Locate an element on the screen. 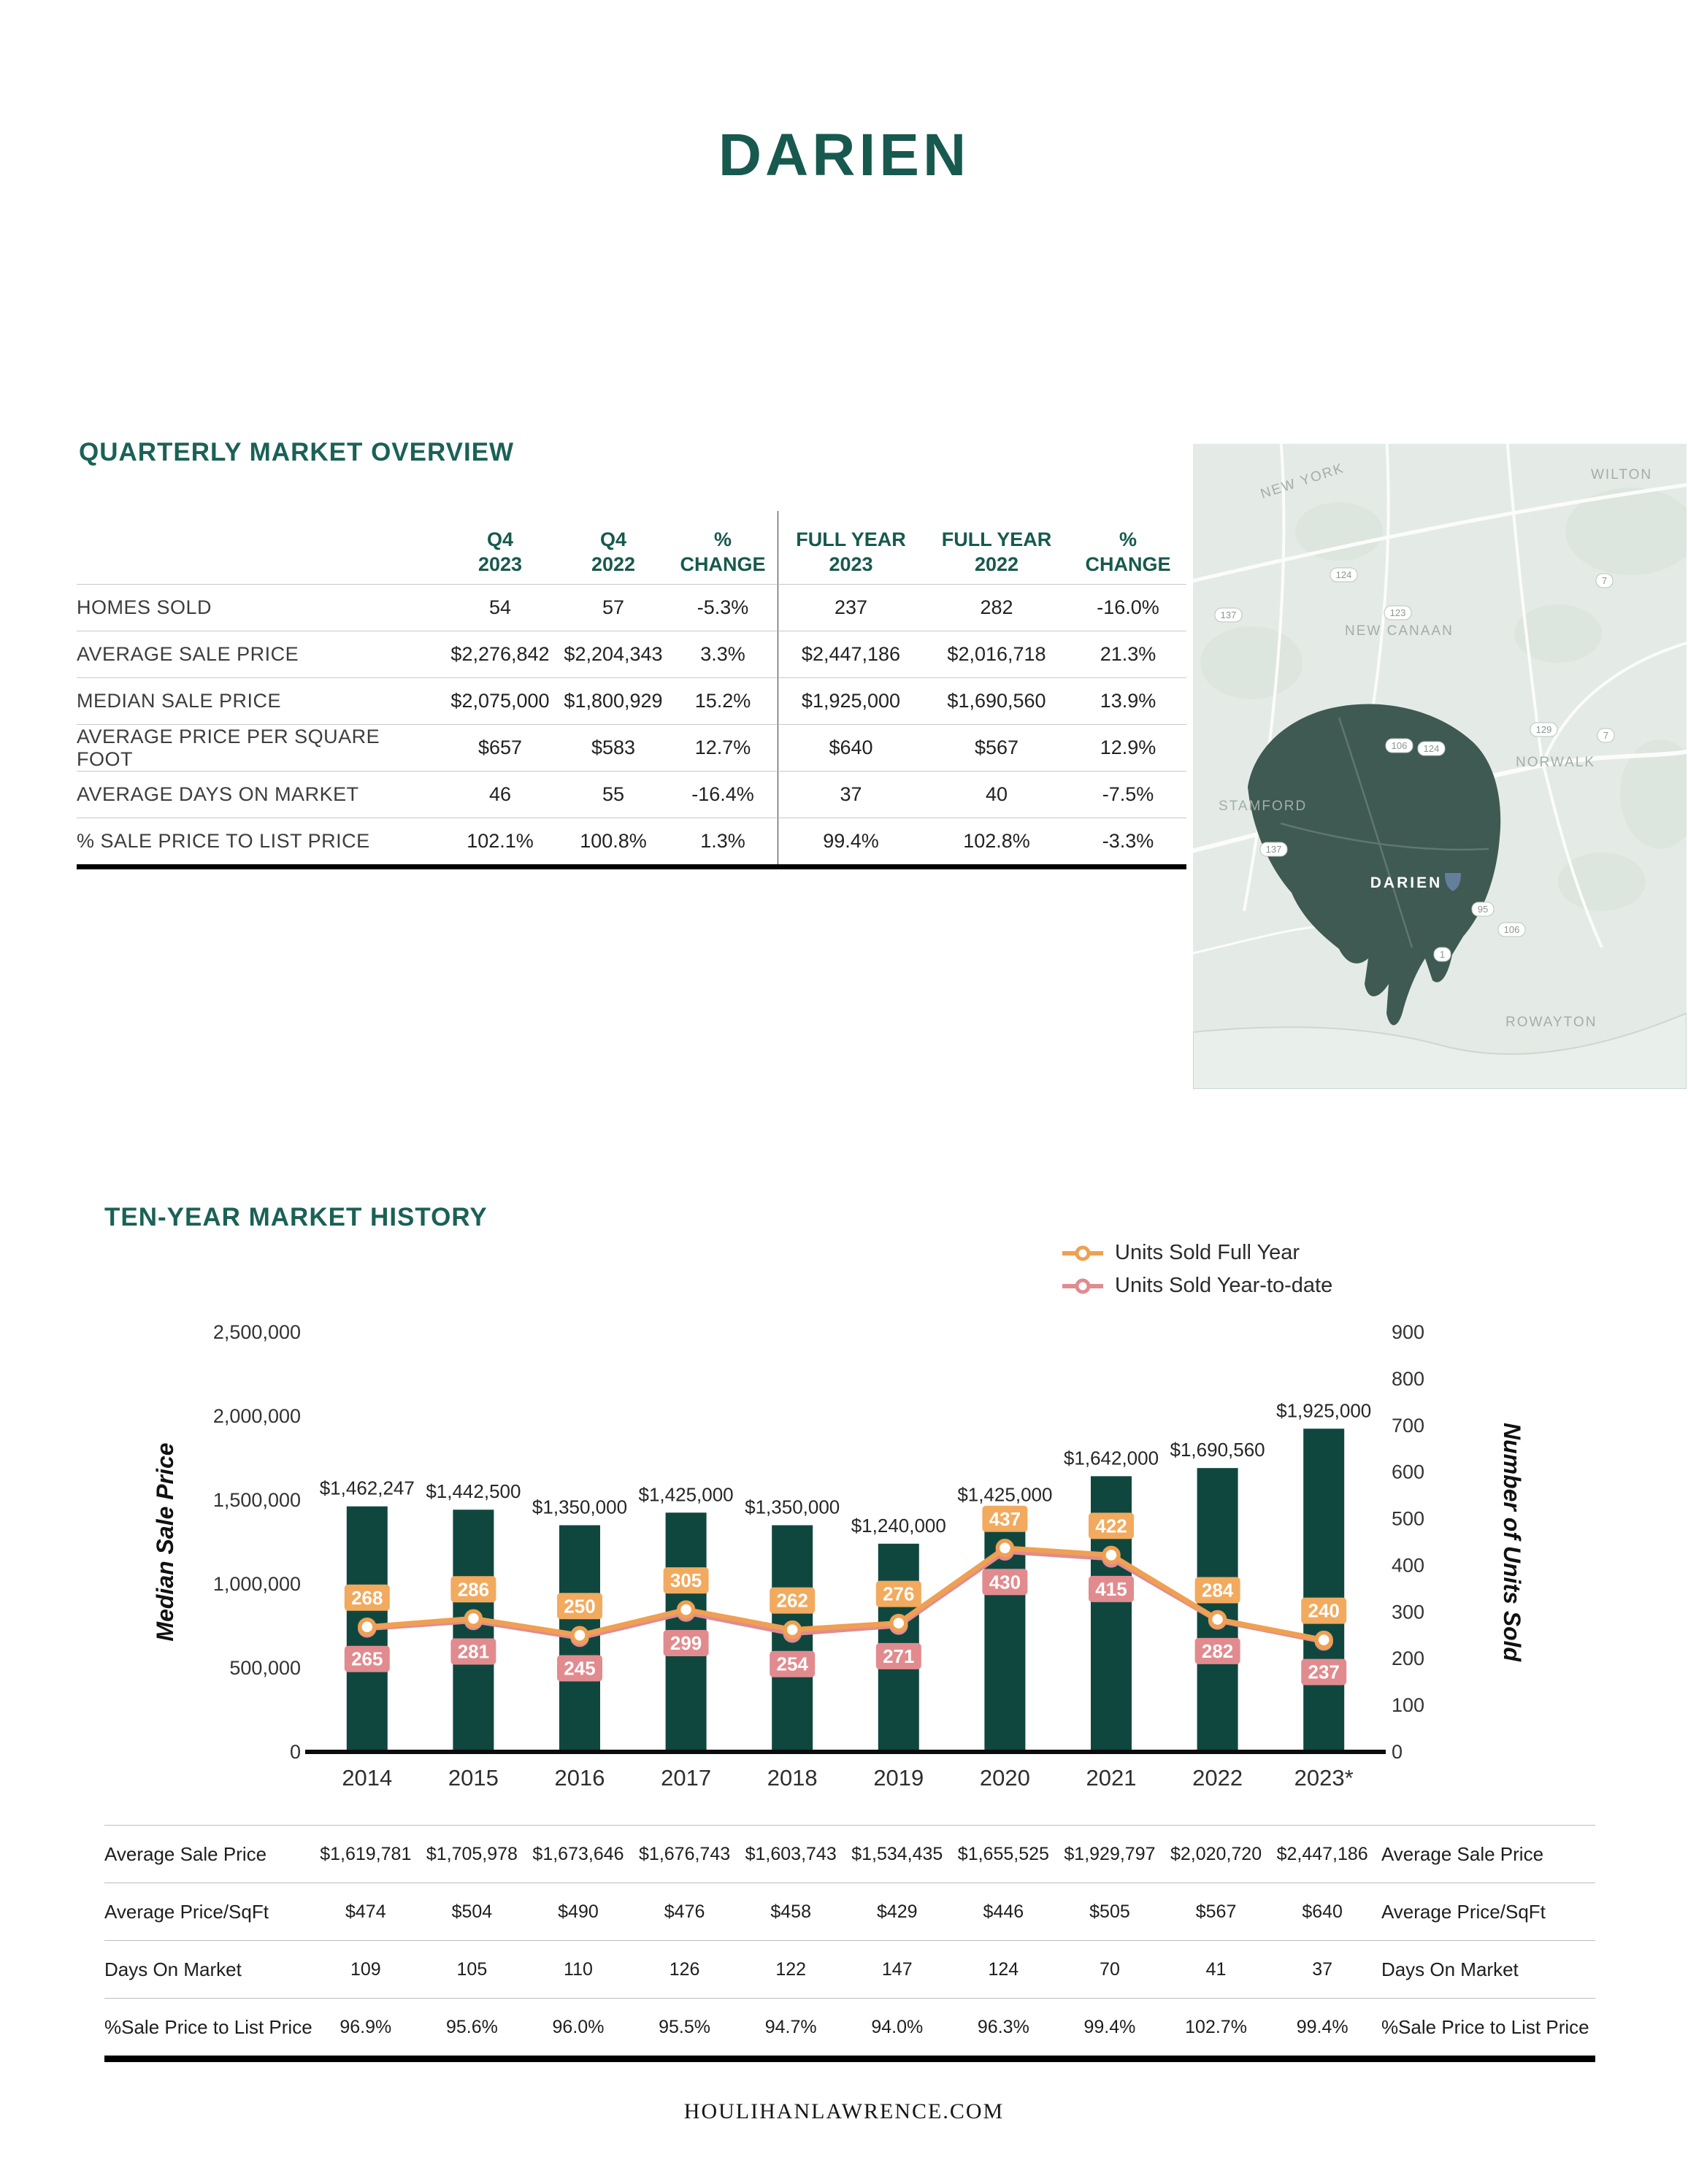 This screenshot has height=2184, width=1688. column-header: Q4 2022 is located at coordinates (613, 547).